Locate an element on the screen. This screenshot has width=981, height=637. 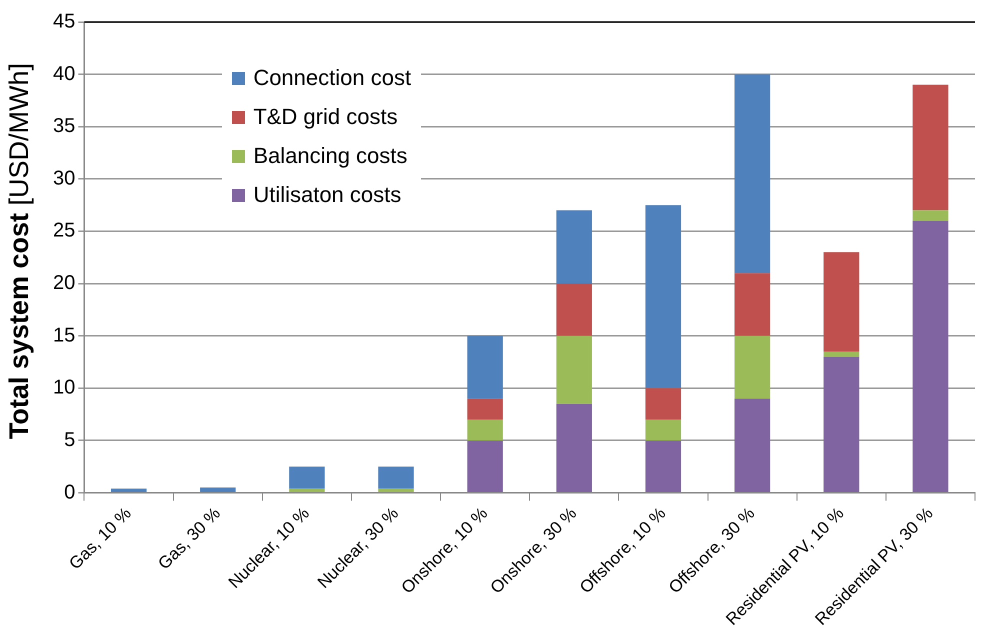
y-tick-label: 0 is located at coordinates (70, 492).